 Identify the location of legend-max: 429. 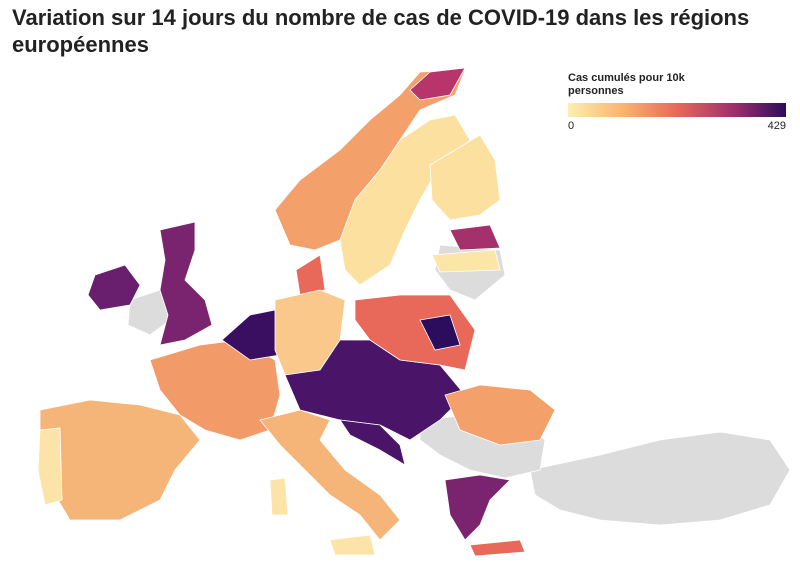
(777, 126).